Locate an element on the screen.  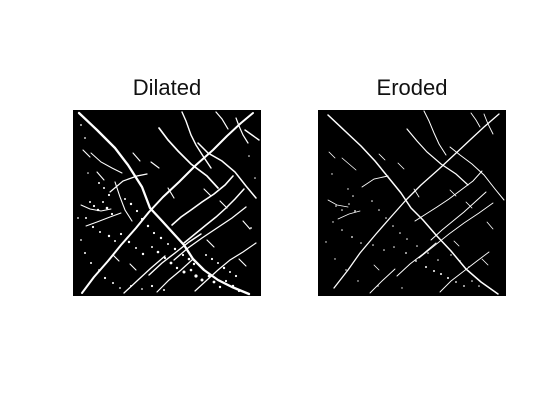
dilated-image is located at coordinates (167, 203).